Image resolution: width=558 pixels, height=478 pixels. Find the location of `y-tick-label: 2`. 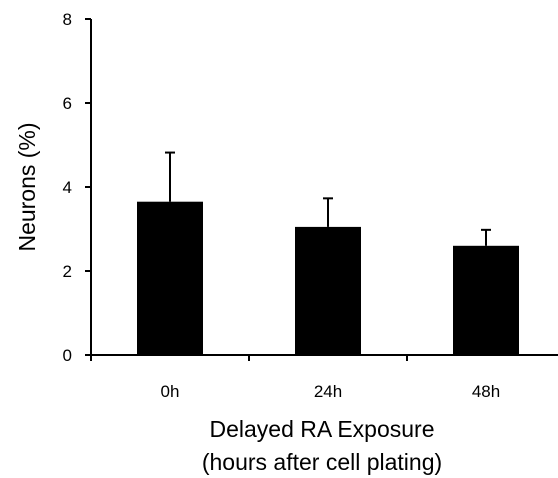

y-tick-label: 2 is located at coordinates (67, 271).